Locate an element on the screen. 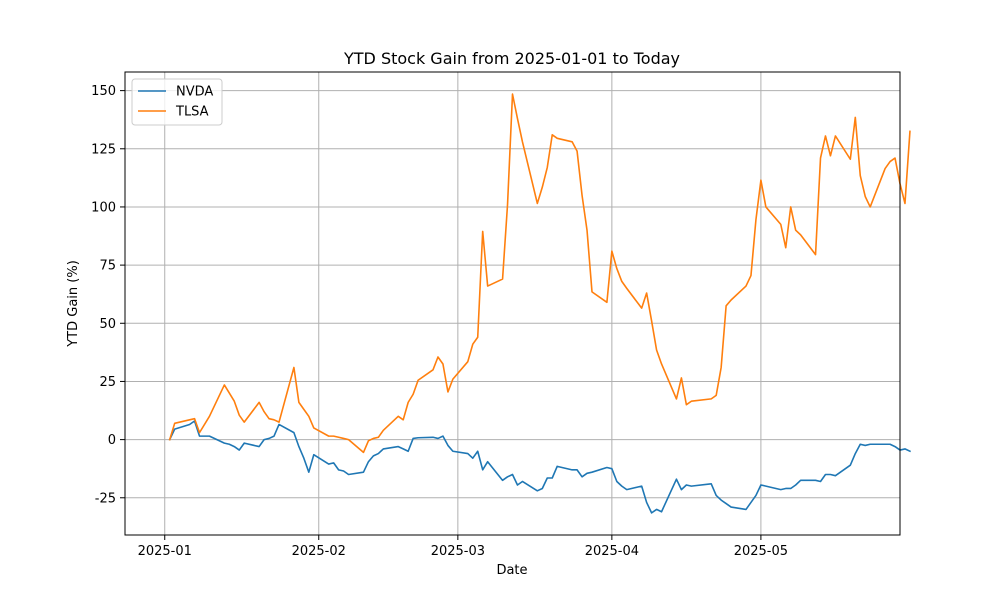 This screenshot has height=600, width=1000. x-axis-label: Date is located at coordinates (511, 570).